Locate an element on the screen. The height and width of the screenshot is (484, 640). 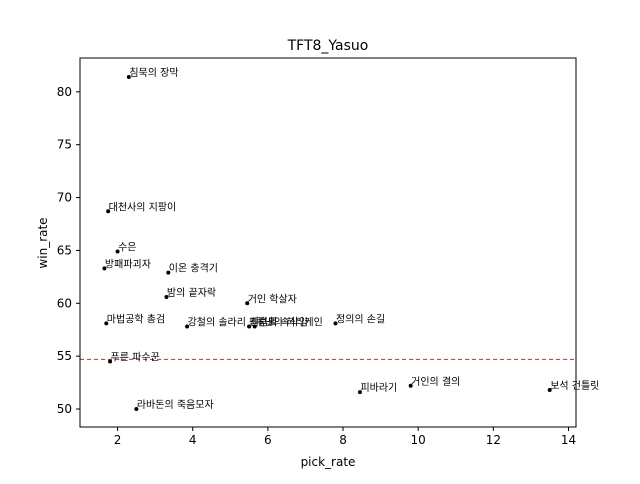
x-tick-label: 10 is located at coordinates (418, 440).